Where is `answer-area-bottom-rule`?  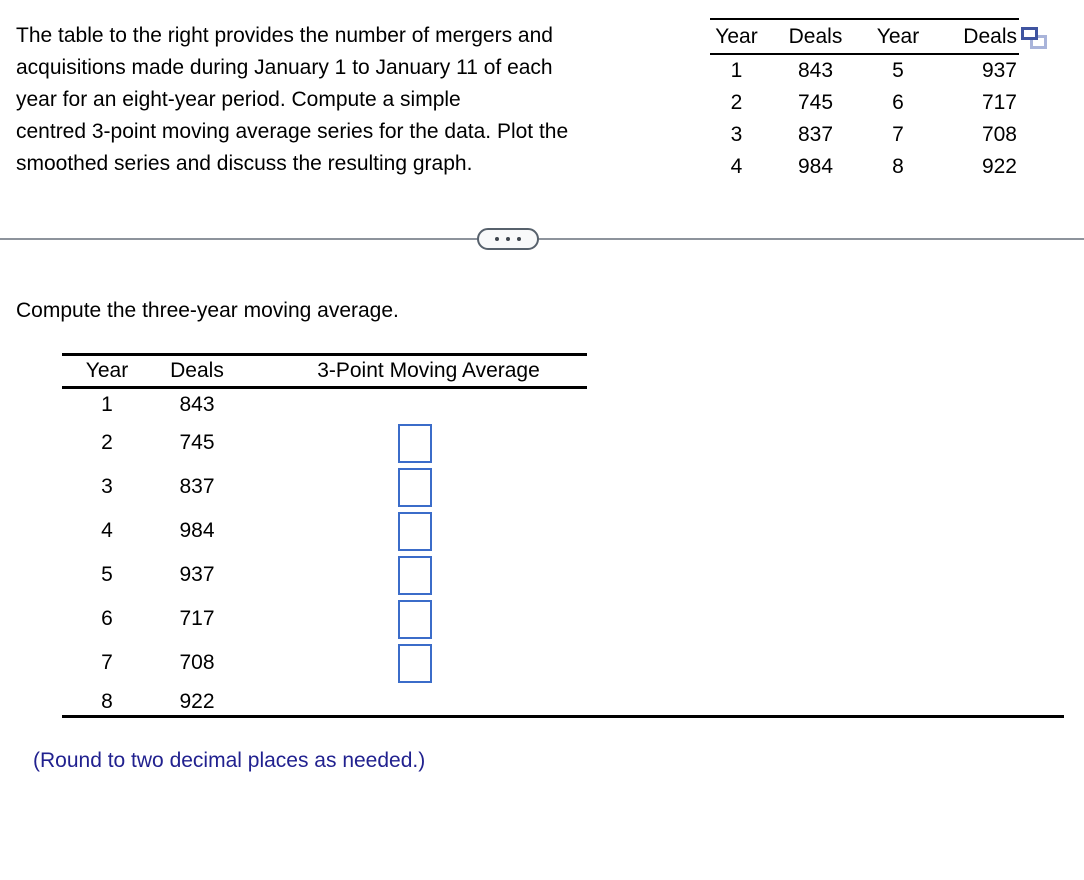
answer-area-bottom-rule is located at coordinates (563, 716).